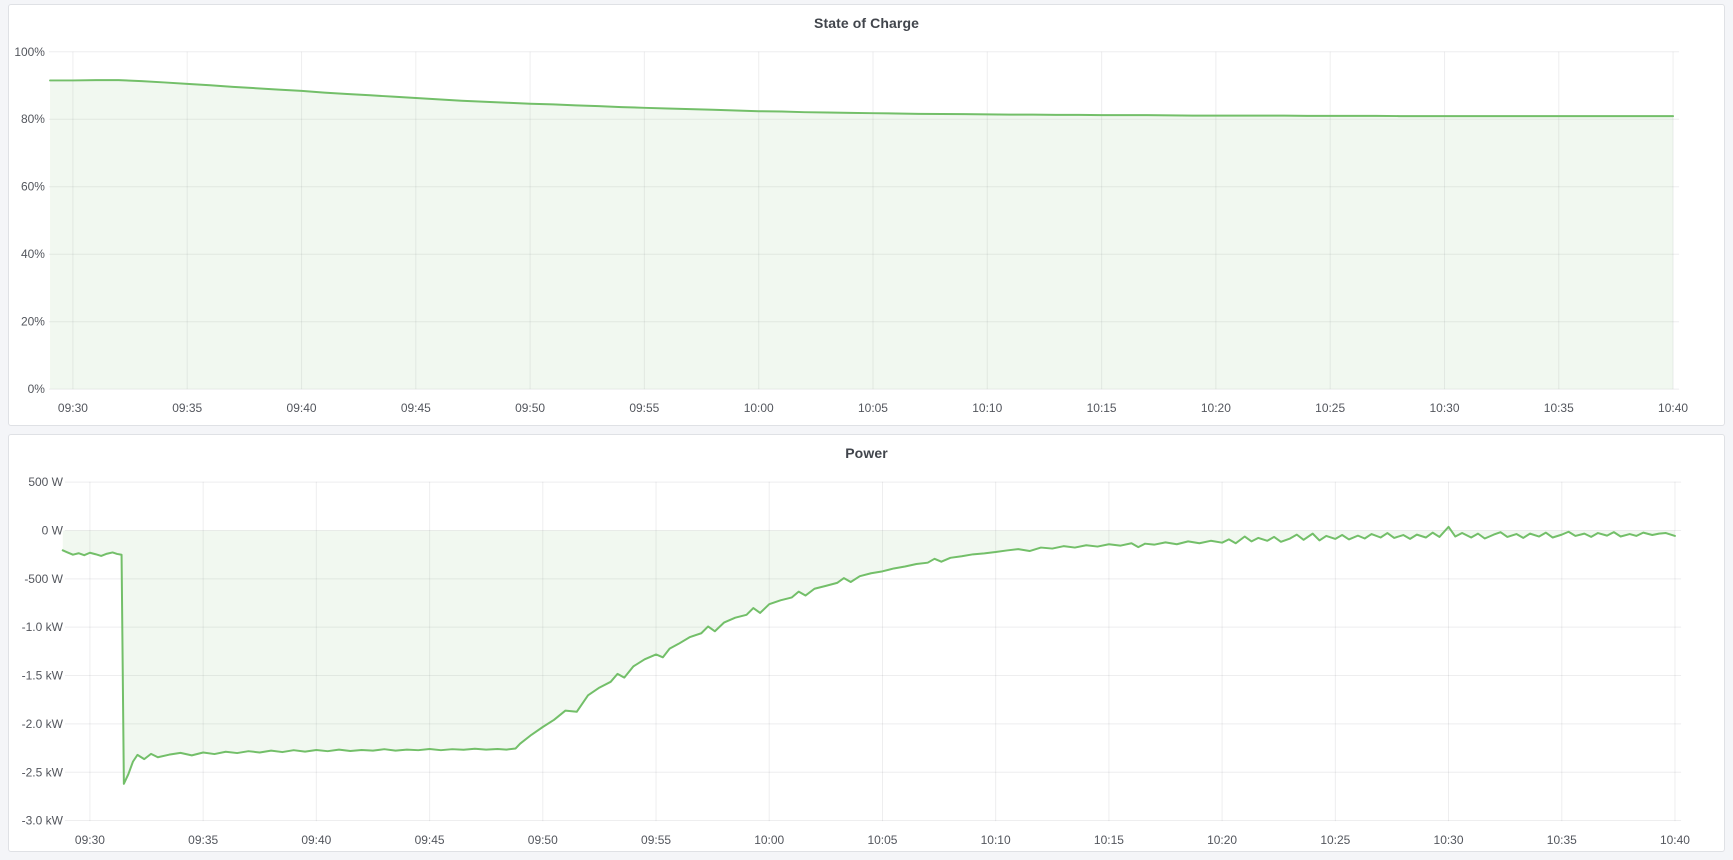  I want to click on y-tick-label: -2.0 kW, so click(43, 724).